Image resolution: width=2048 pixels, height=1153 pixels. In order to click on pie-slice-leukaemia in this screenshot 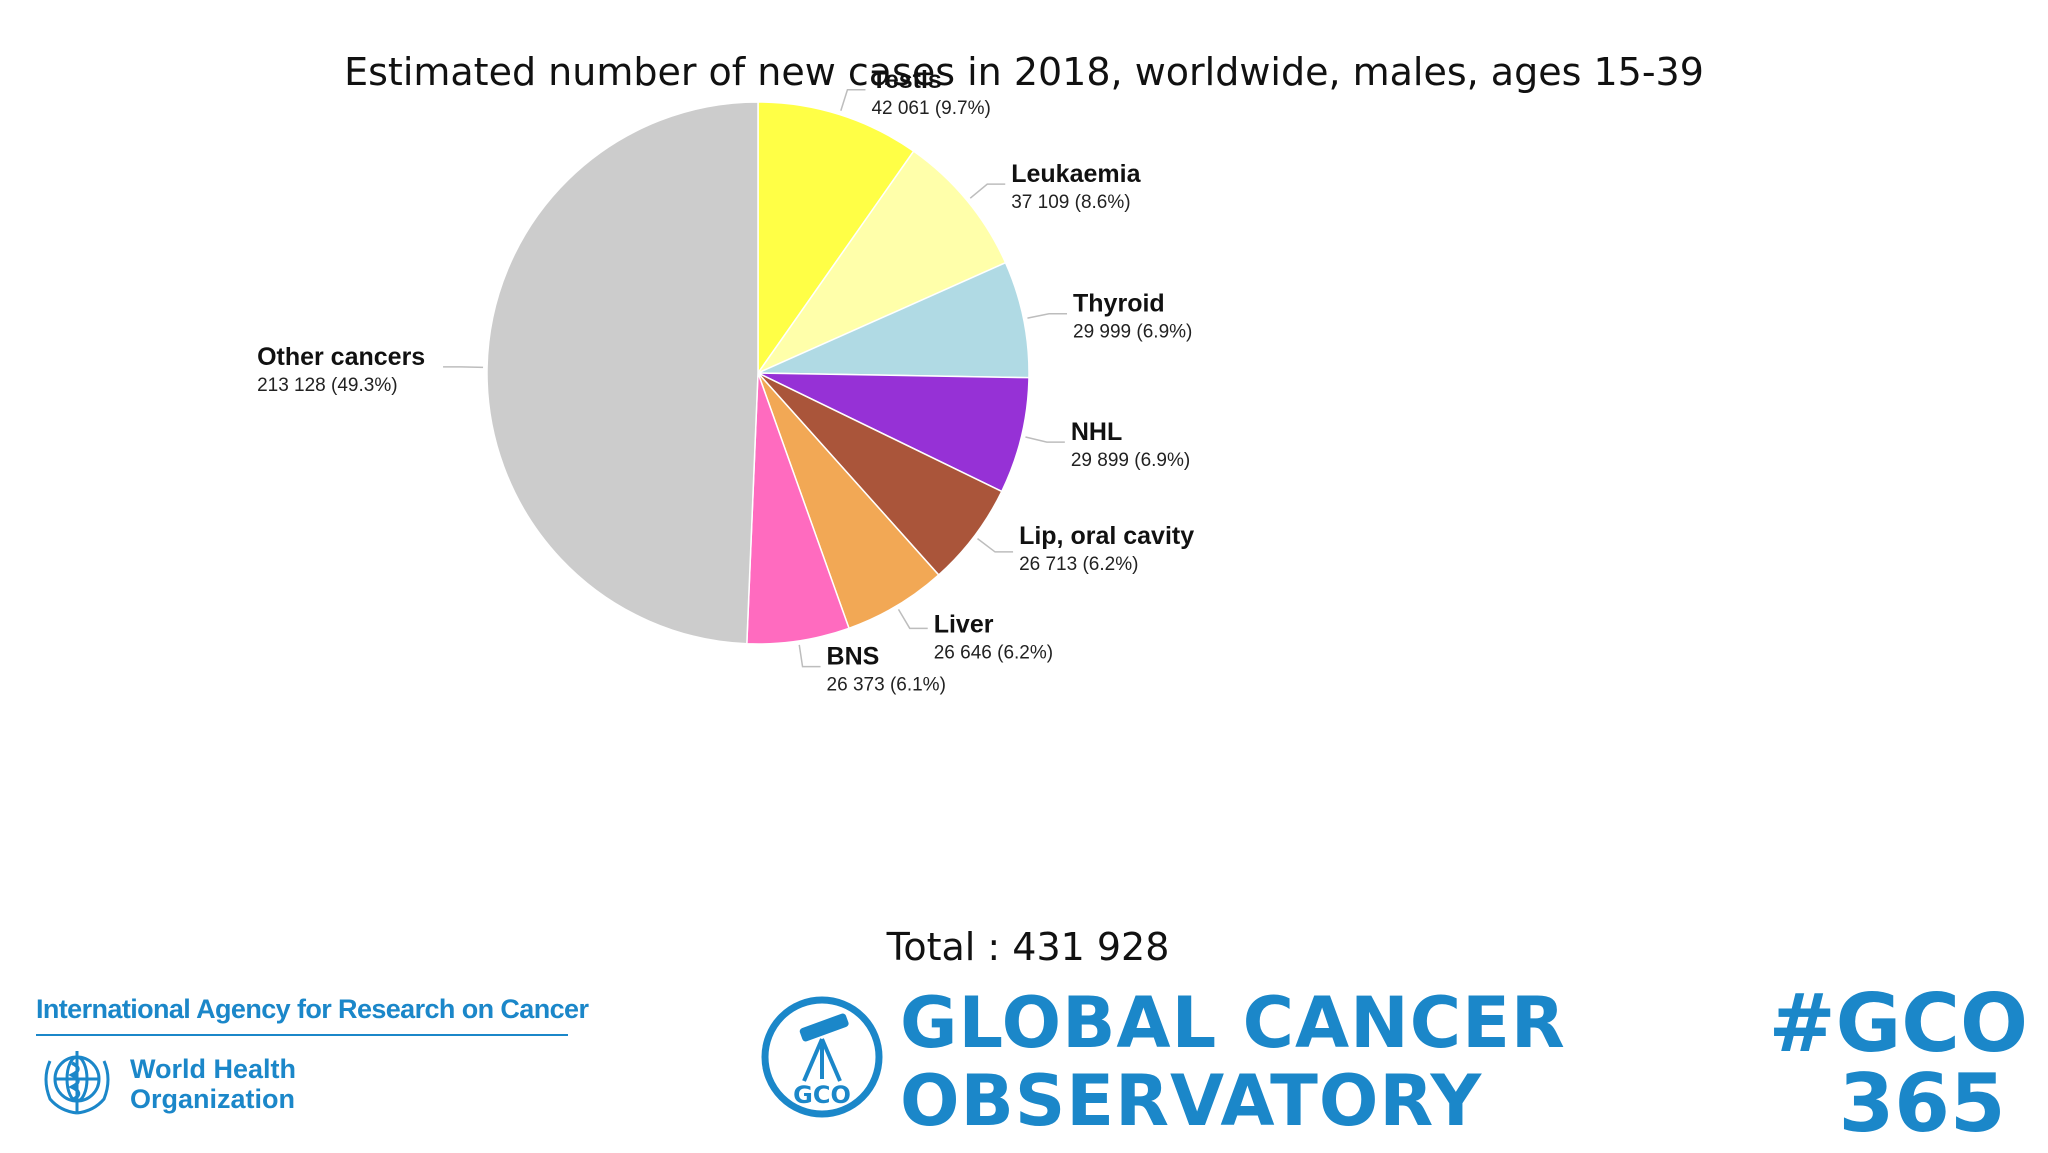, I will do `click(881, 262)`.